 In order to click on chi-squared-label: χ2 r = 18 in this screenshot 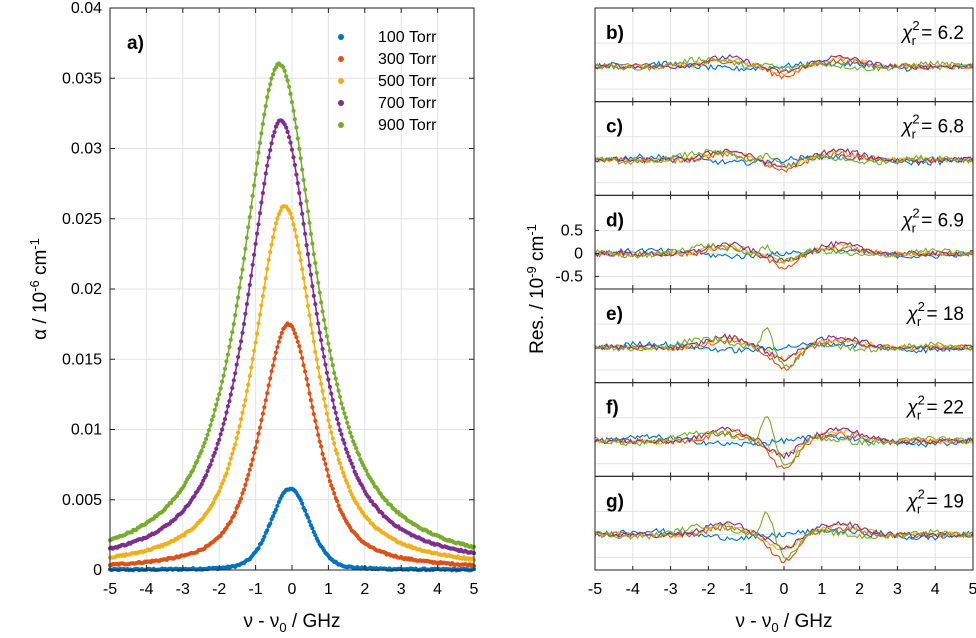, I will do `click(934, 314)`.